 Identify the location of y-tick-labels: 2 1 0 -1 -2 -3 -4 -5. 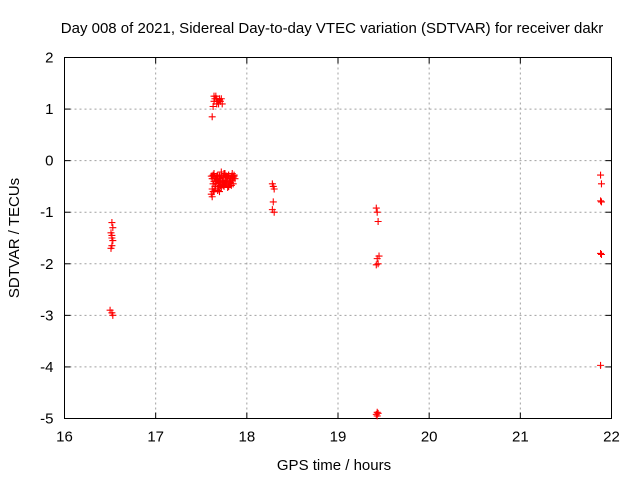
(46, 239).